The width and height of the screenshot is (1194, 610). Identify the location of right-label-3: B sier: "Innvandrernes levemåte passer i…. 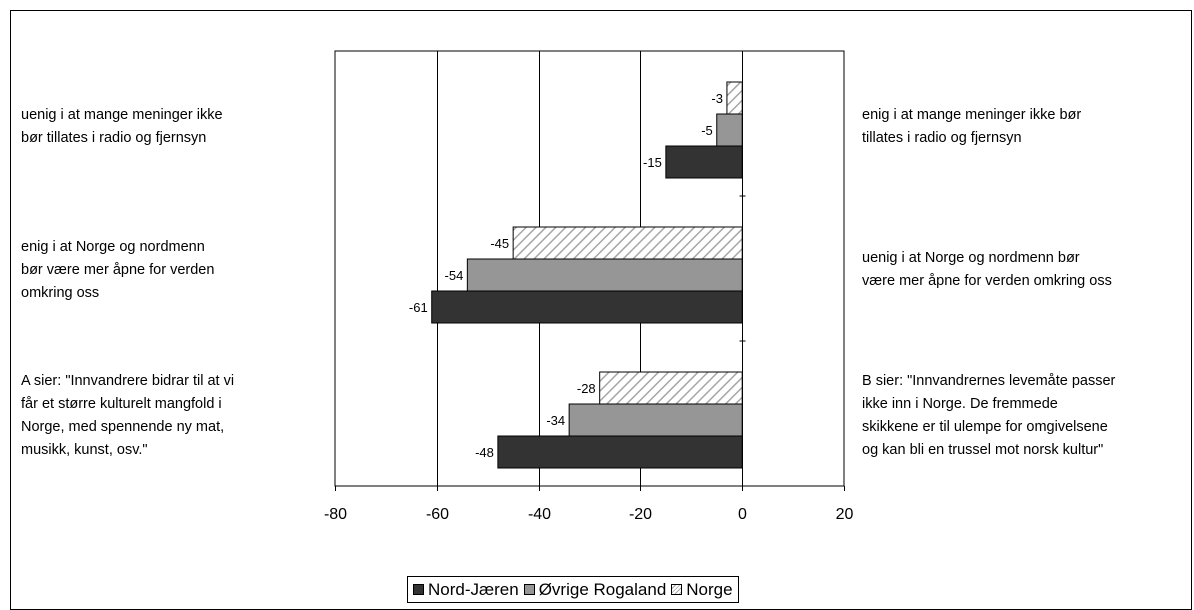
(989, 415).